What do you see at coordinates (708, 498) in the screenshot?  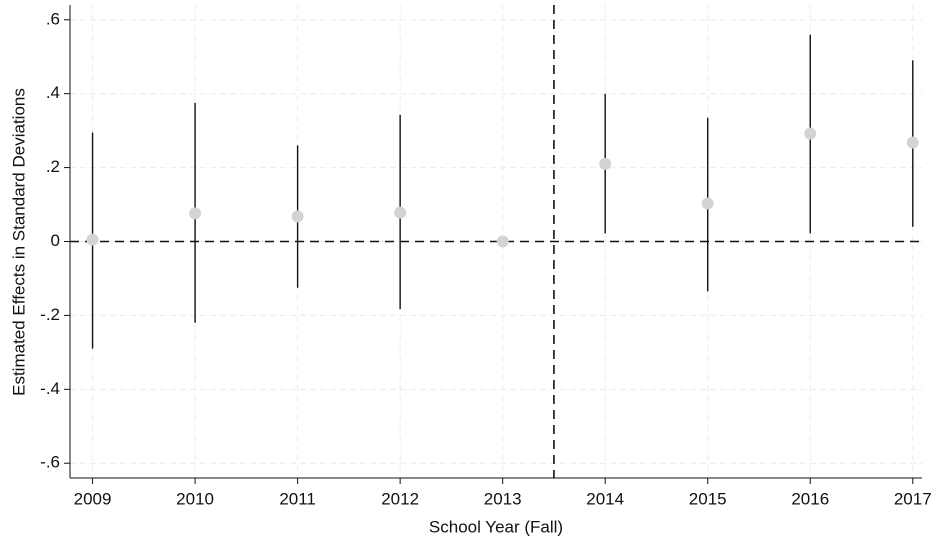 I see `x-tick-label: 2015` at bounding box center [708, 498].